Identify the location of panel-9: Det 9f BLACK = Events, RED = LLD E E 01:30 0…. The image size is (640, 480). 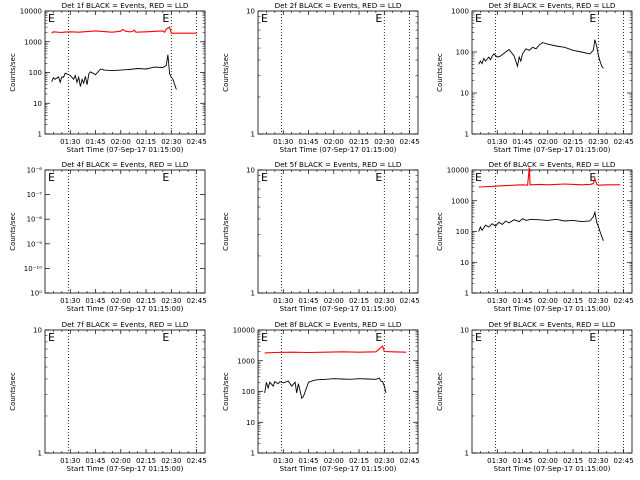
(535, 396).